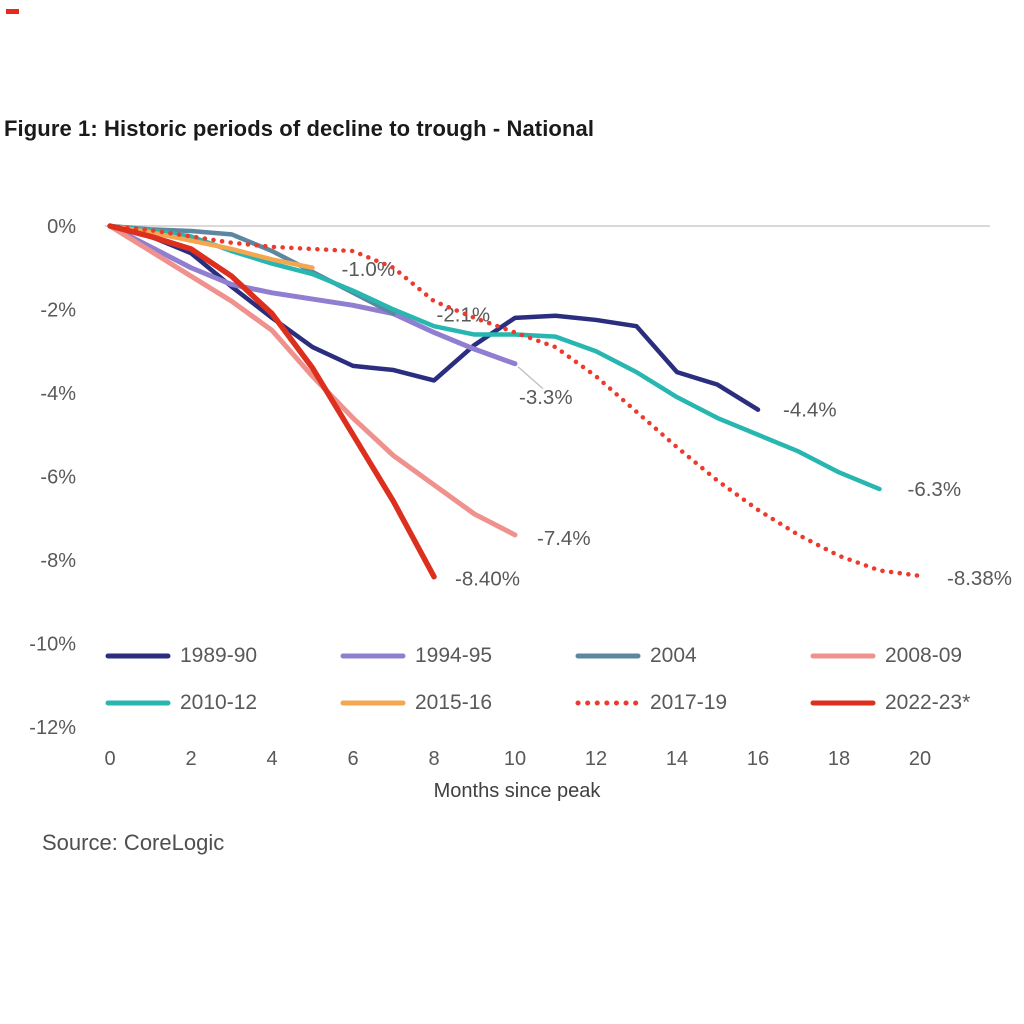  Describe the element at coordinates (839, 759) in the screenshot. I see `x-tick-18: 18` at that location.